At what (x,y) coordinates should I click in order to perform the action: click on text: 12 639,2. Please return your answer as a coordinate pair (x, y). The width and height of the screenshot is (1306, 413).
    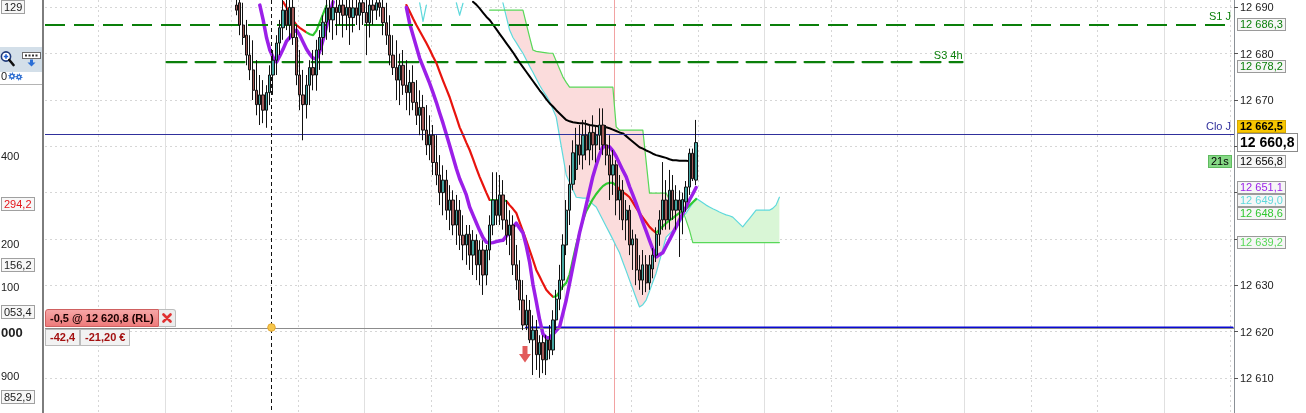
    Looking at the image, I should click on (1261, 243).